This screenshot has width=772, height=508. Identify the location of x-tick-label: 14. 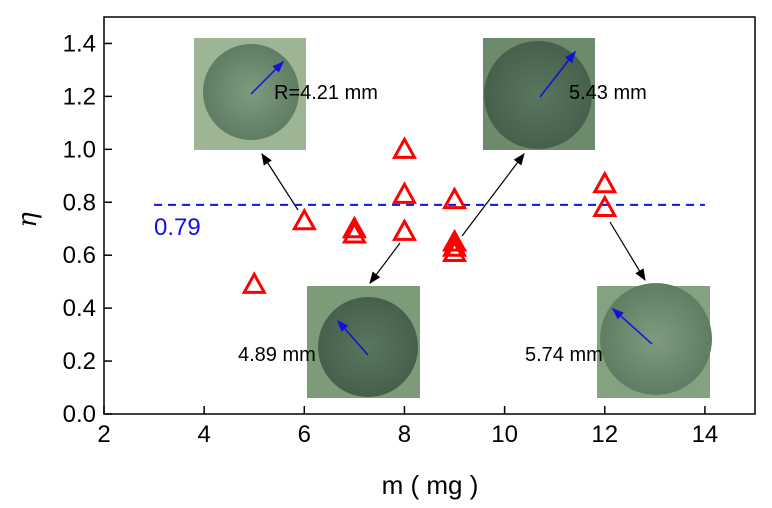
(705, 434).